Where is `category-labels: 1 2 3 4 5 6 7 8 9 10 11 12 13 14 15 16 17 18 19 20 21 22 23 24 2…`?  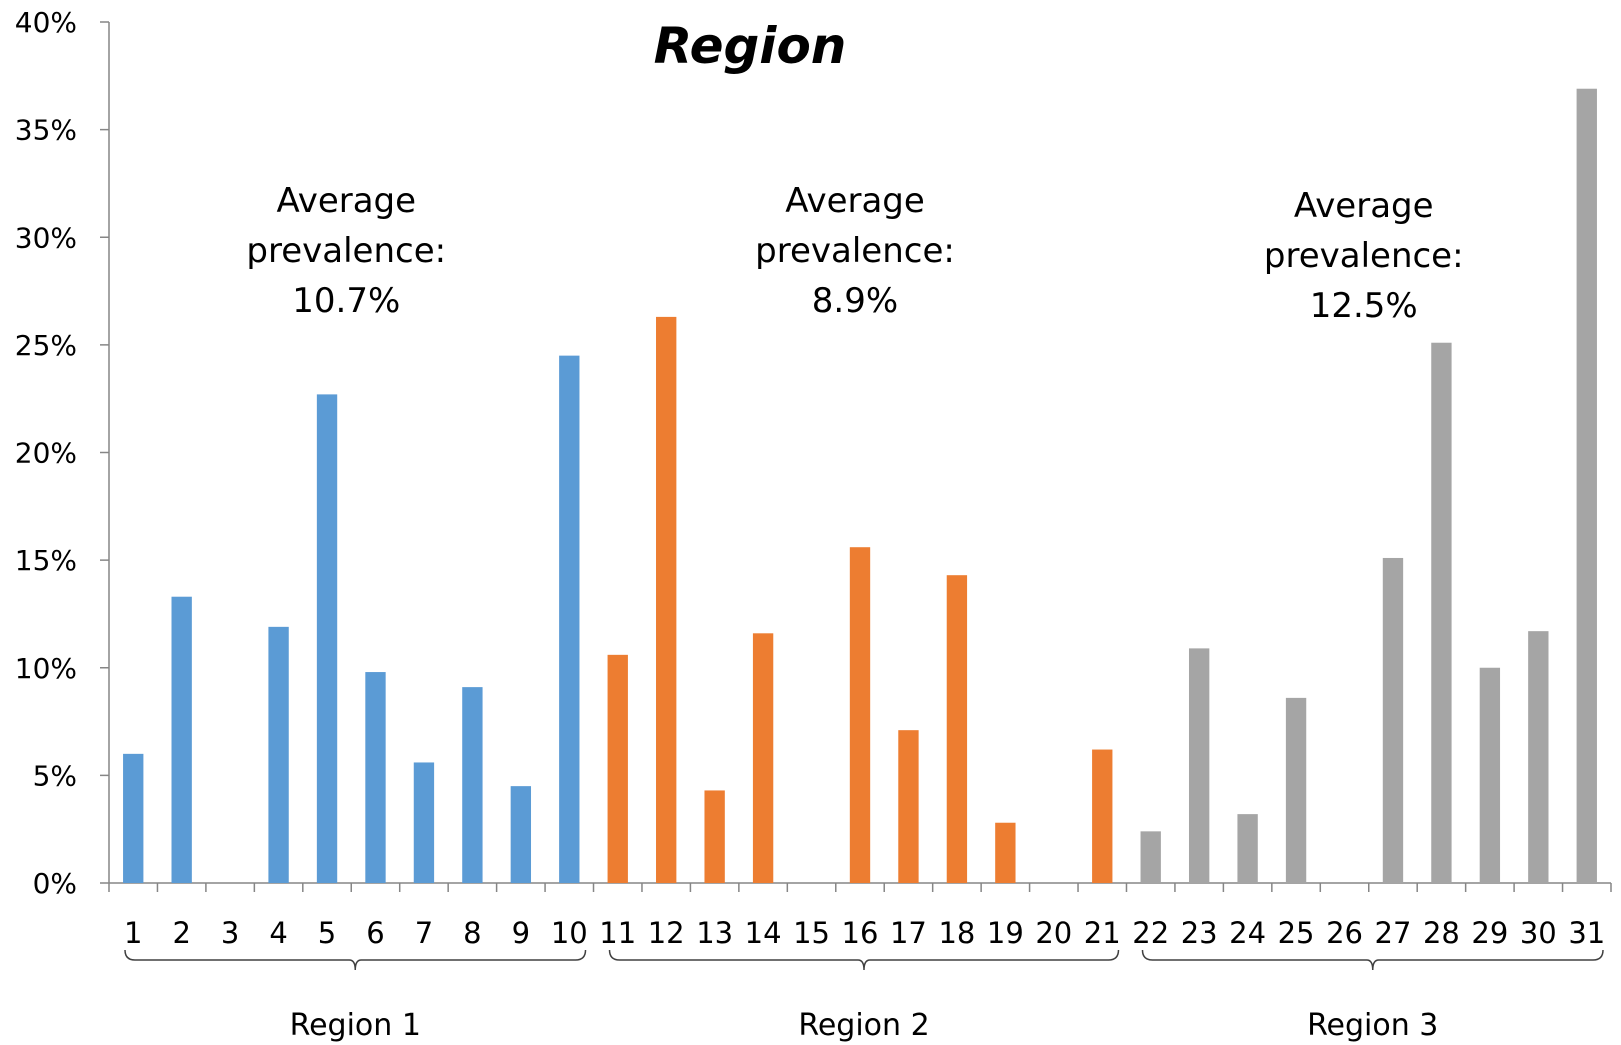
category-labels: 1 2 3 4 5 6 7 8 9 10 11 12 13 14 15 16 17 18 19 20 21 22 23 24 2… is located at coordinates (864, 933).